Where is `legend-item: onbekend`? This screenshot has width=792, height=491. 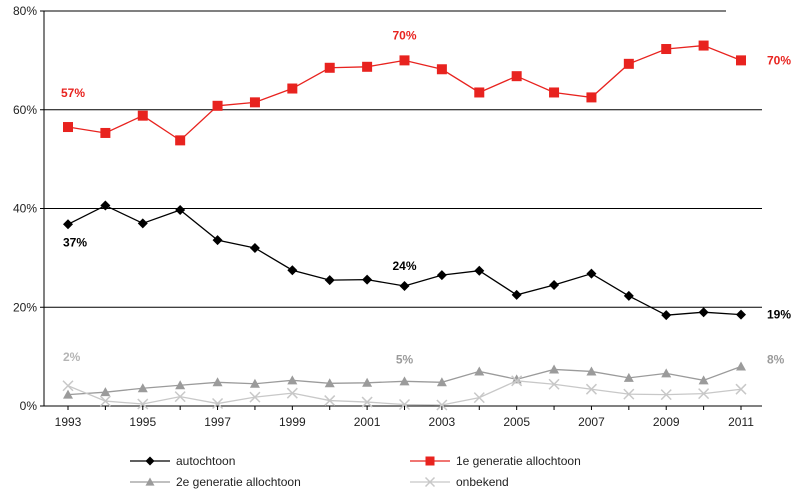 legend-item: onbekend is located at coordinates (459, 482).